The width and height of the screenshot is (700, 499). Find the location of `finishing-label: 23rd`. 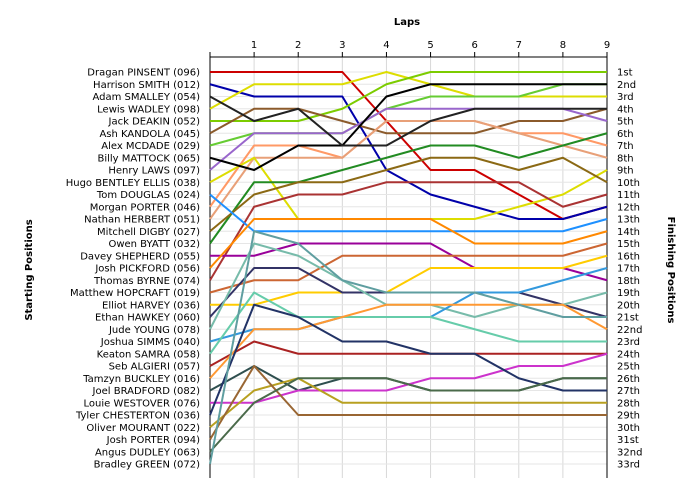

finishing-label: 23rd is located at coordinates (628, 342).